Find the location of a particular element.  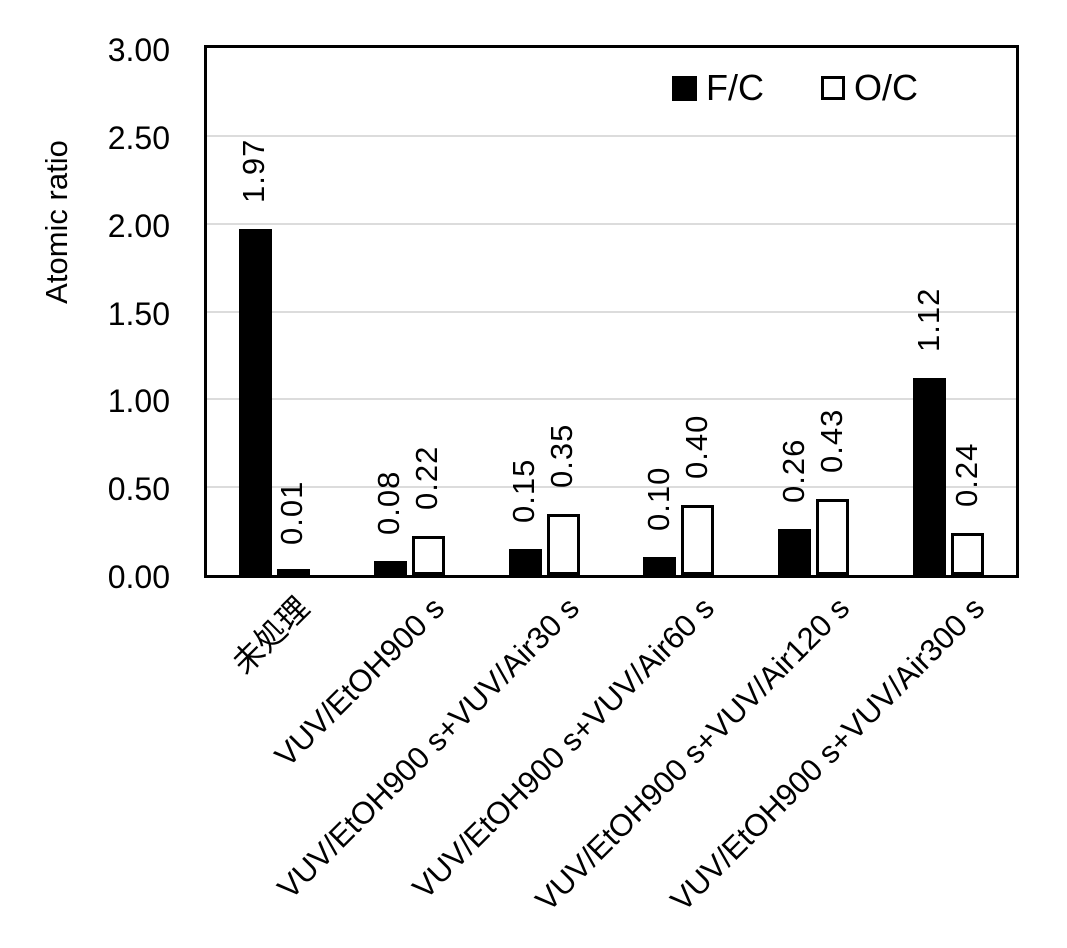

y-axis-title: Atomic ratio is located at coordinates (56, 222).